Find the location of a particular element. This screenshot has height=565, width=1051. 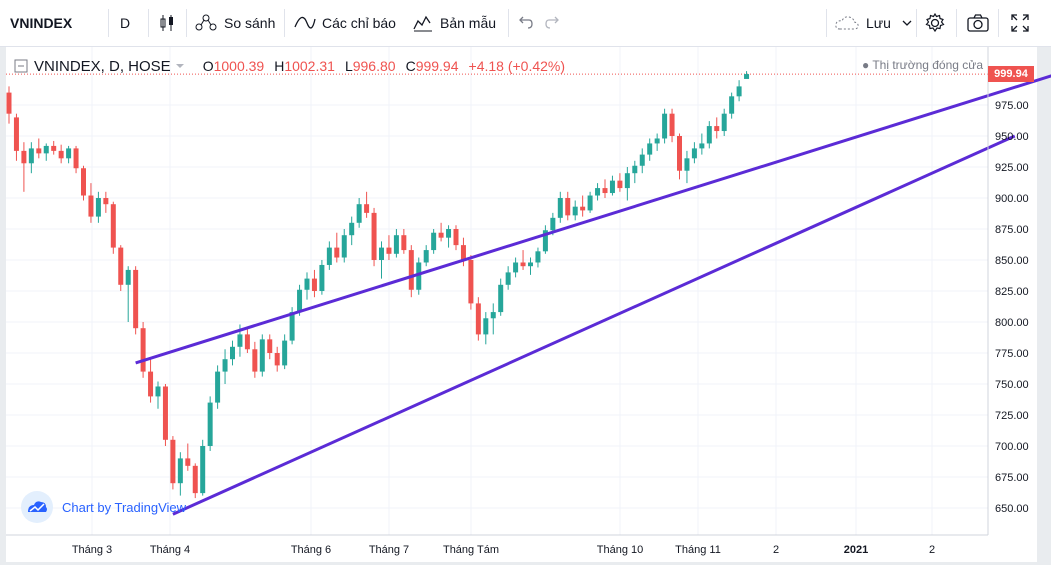

indicators-icon is located at coordinates (305, 22).